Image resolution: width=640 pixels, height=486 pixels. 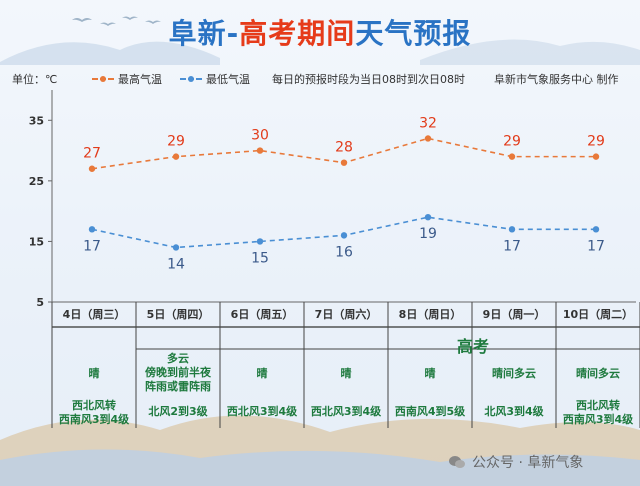 I want to click on title-city: 阜新-, so click(x=204, y=33).